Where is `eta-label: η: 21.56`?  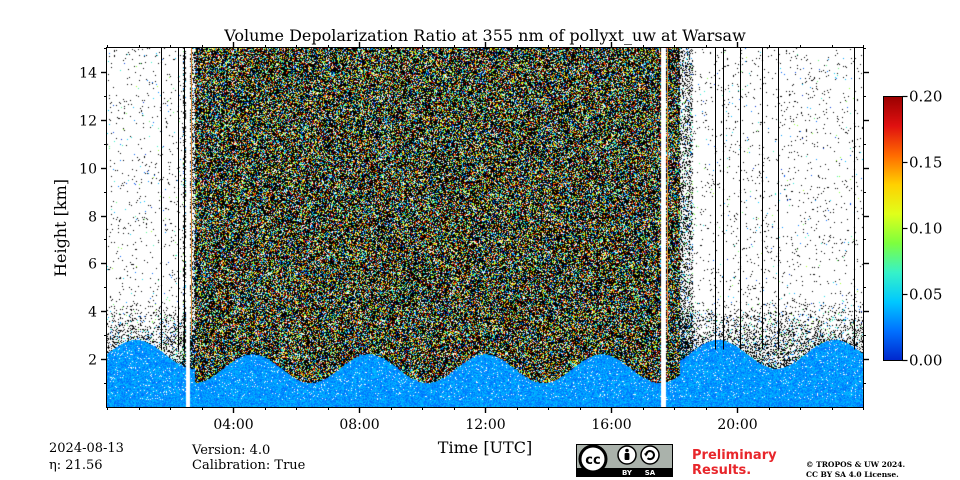 eta-label: η: 21.56 is located at coordinates (76, 465).